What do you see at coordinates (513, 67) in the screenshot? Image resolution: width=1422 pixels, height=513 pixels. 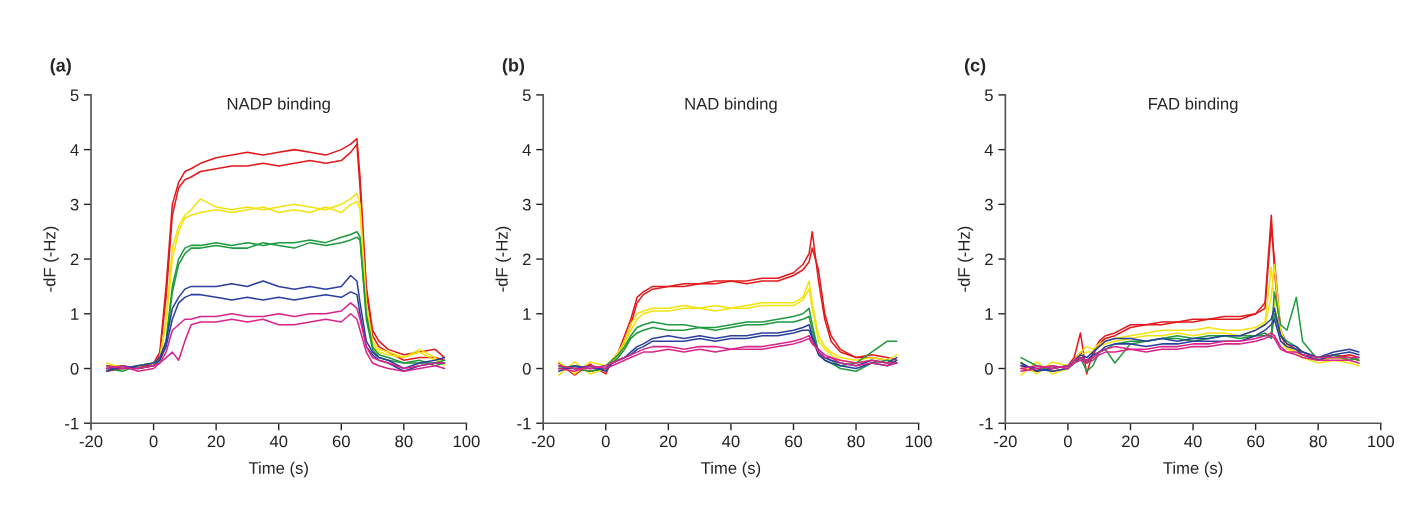 I see `text: (b)` at bounding box center [513, 67].